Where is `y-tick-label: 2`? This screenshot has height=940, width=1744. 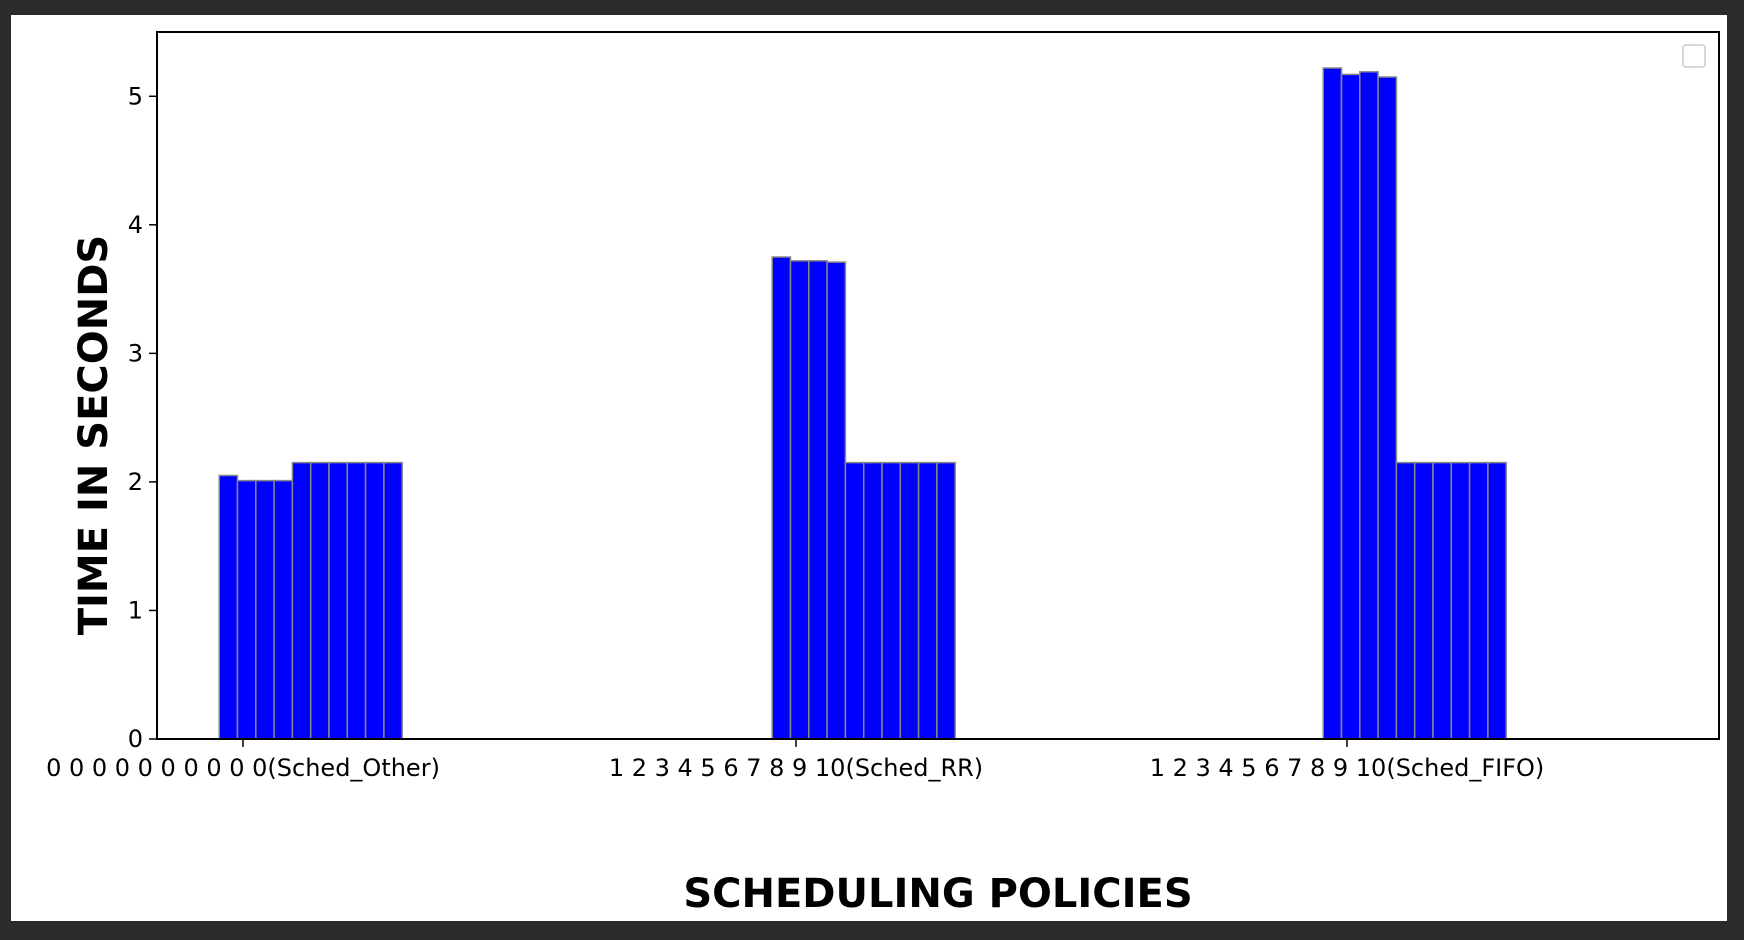 y-tick-label: 2 is located at coordinates (135, 482).